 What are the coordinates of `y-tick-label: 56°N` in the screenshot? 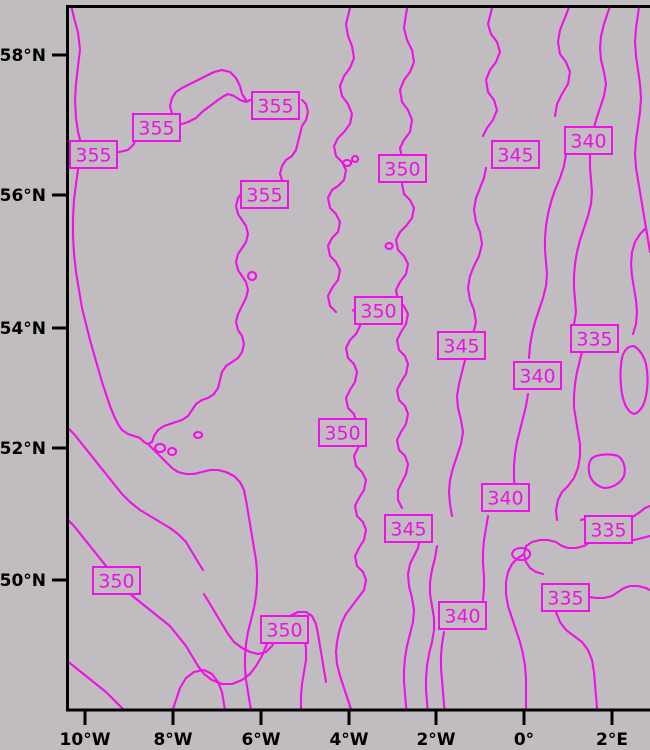 It's located at (23, 196).